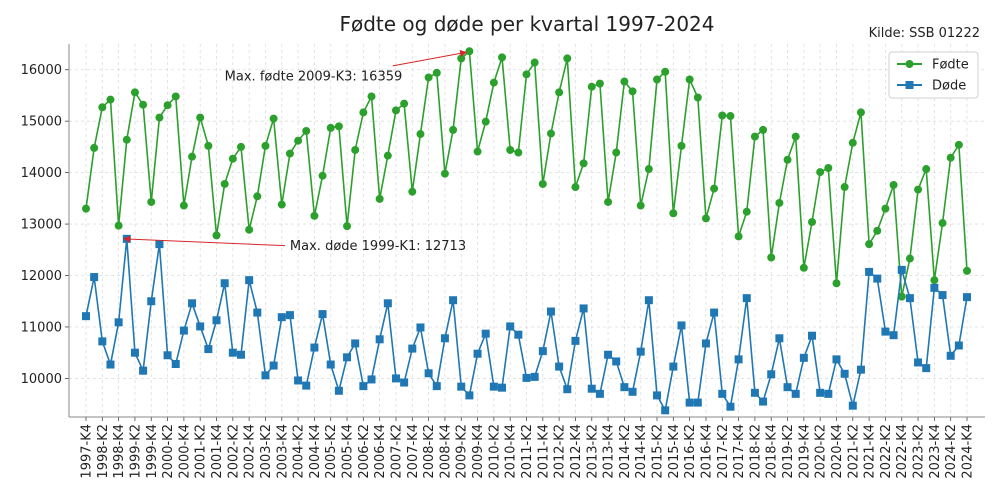 The height and width of the screenshot is (500, 1000). What do you see at coordinates (772, 451) in the screenshot?
I see `x-tick-label: 2018-K4` at bounding box center [772, 451].